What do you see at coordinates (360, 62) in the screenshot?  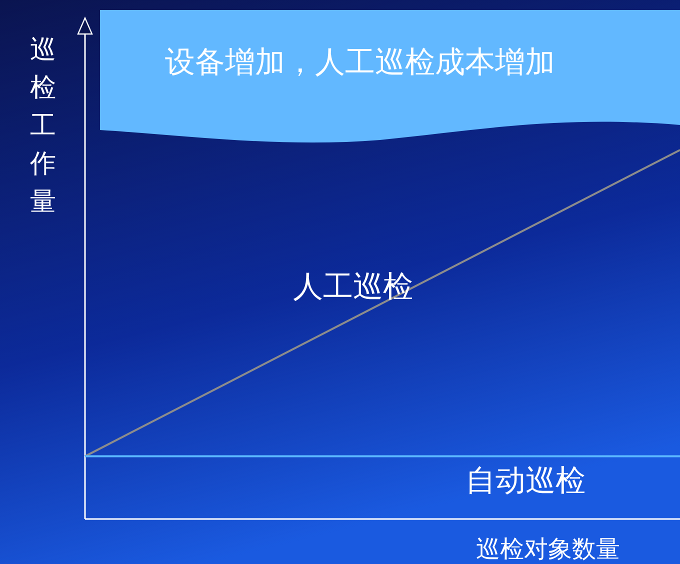 I see `chart-title: 设备增加，人工巡检成本增加` at bounding box center [360, 62].